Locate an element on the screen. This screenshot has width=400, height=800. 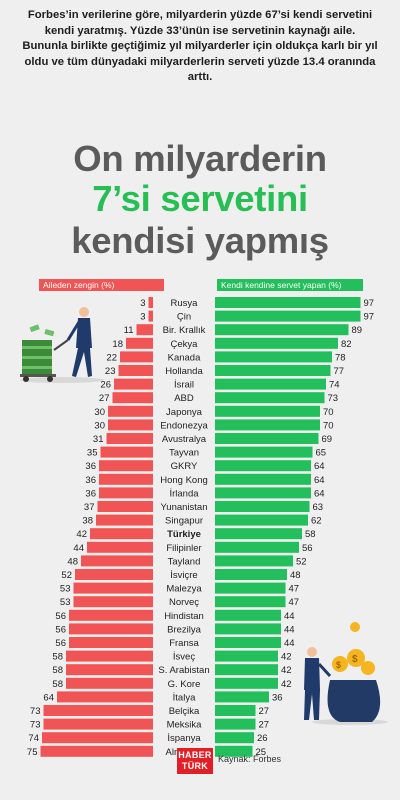
value-label-right-14: 64 is located at coordinates (319, 493).